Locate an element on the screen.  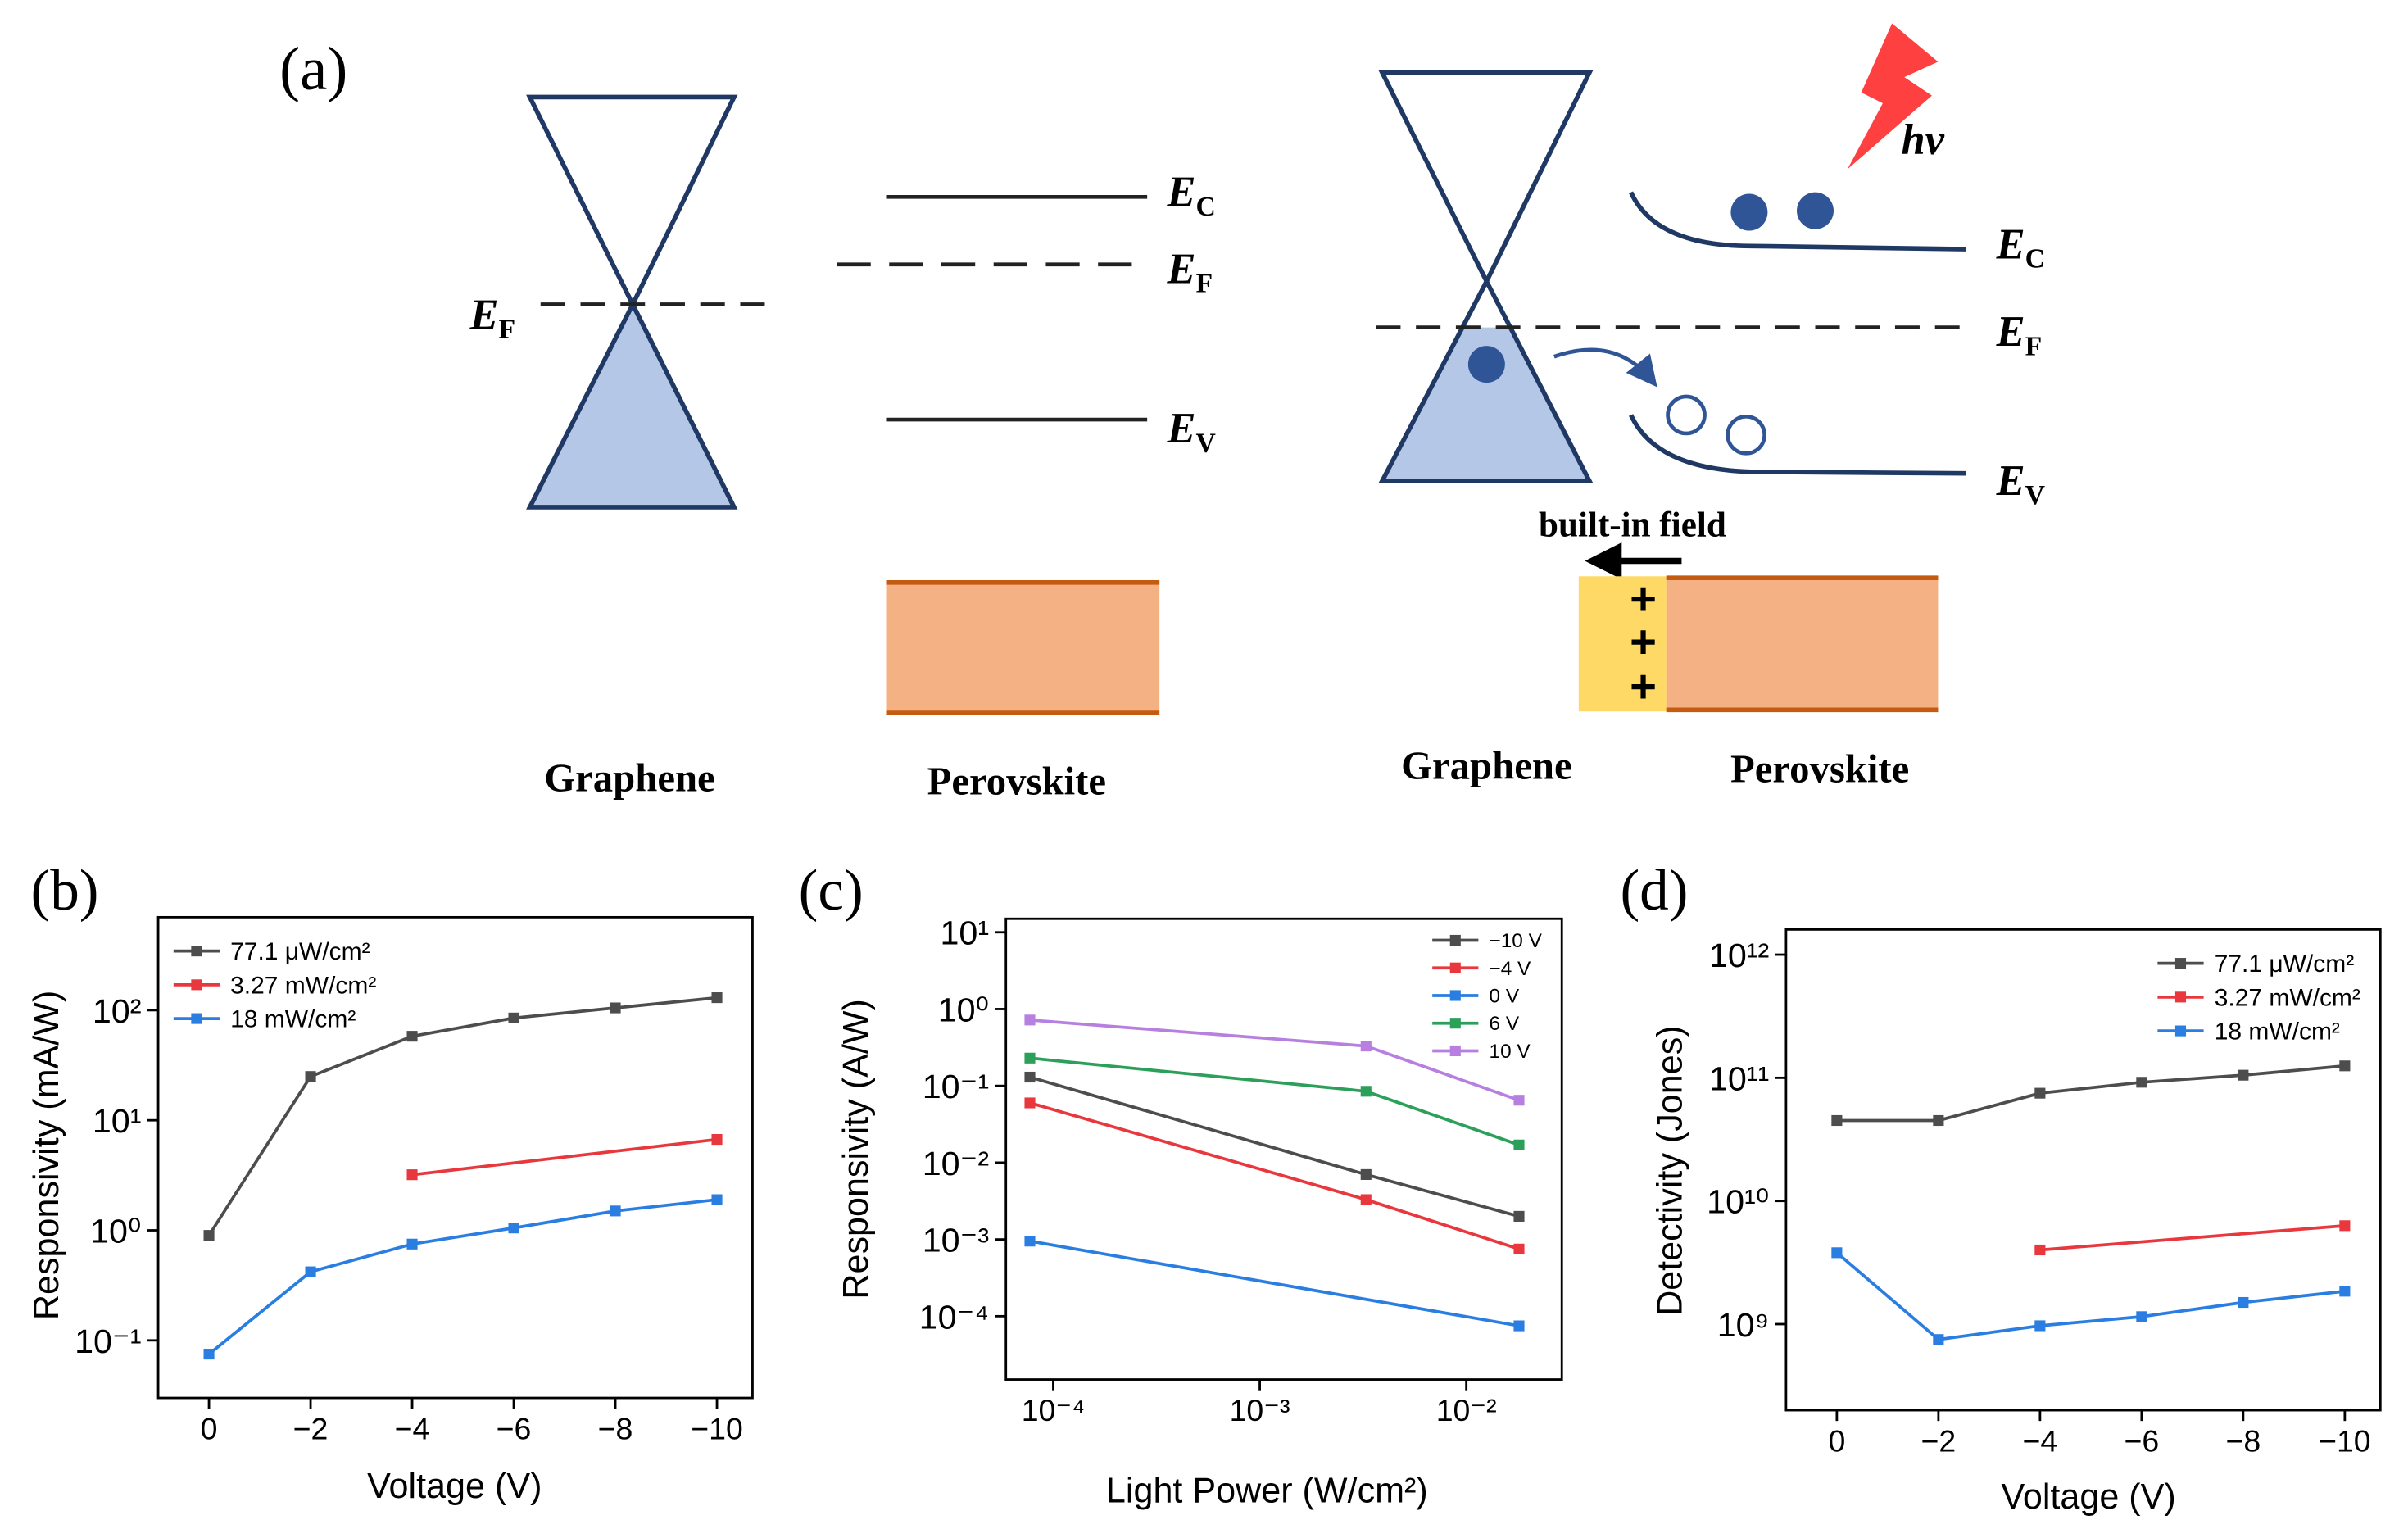
y-tick-label: 10² is located at coordinates (118, 1011).